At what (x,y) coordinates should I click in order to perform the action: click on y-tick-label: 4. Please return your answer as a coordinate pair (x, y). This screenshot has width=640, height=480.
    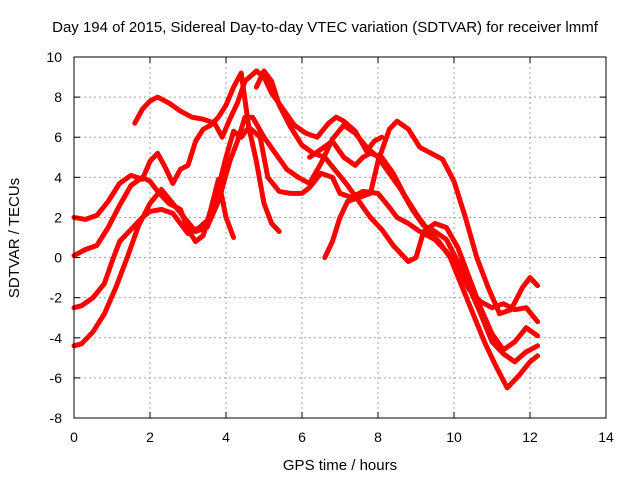
    Looking at the image, I should click on (58, 177).